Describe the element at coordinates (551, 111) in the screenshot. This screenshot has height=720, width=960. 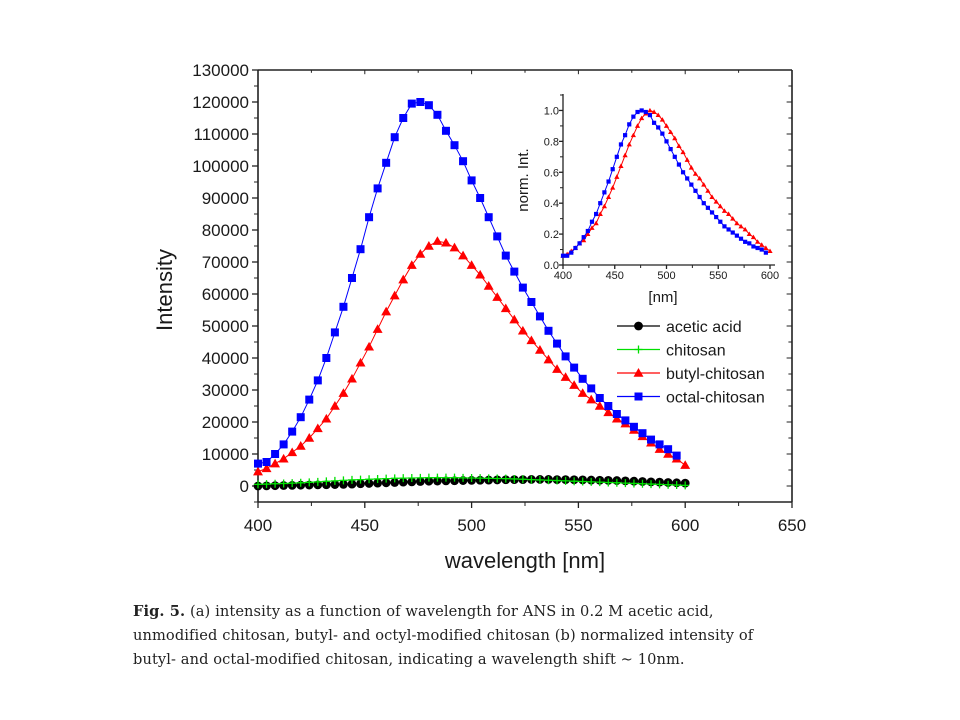
I see `inset-y-tick-label: 1.0` at that location.